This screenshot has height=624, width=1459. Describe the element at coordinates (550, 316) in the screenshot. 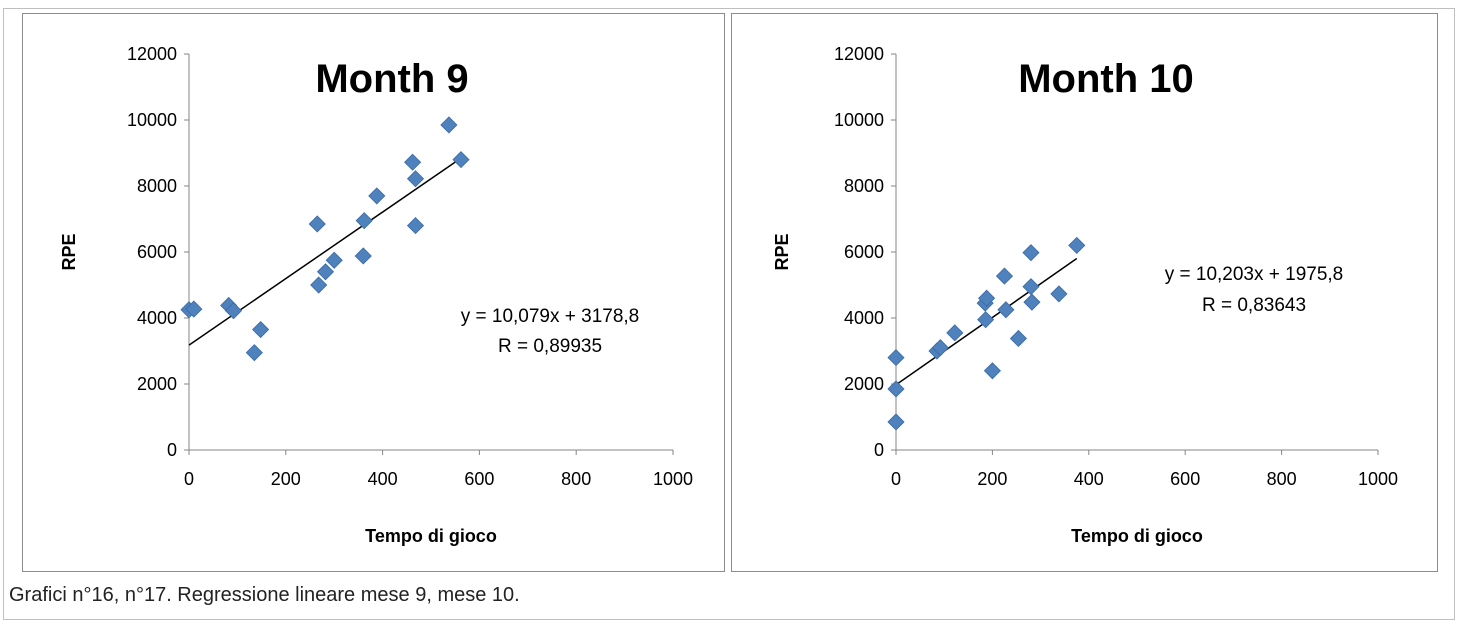

I see `trendline-equation: y = 10,079x + 3178,8` at that location.